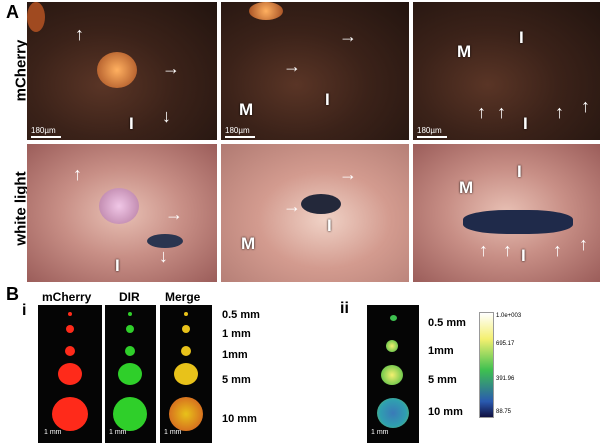 This screenshot has height=446, width=600. What do you see at coordinates (183, 297) in the screenshot?
I see `col-header-merge: Merge` at bounding box center [183, 297].